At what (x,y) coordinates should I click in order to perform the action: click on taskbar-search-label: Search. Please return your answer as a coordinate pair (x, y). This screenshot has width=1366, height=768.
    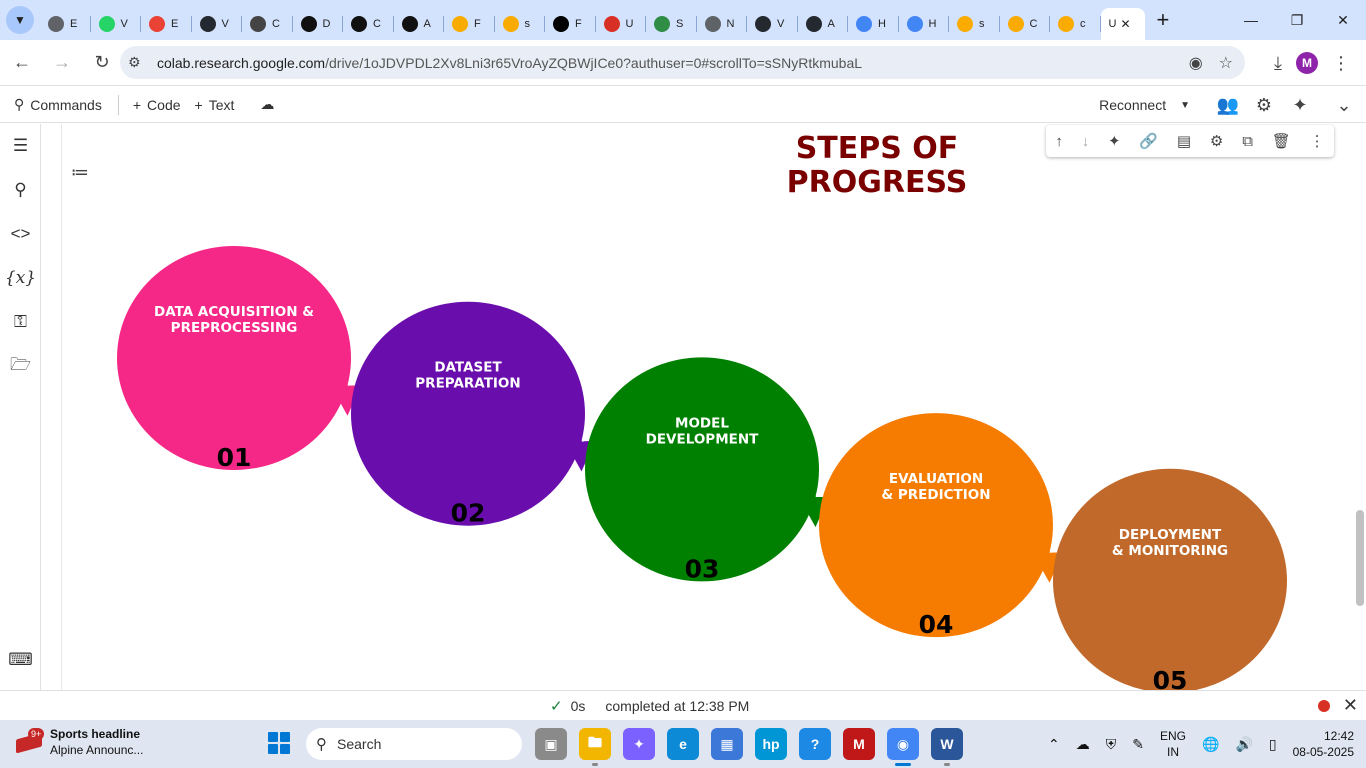
    Looking at the image, I should click on (359, 744).